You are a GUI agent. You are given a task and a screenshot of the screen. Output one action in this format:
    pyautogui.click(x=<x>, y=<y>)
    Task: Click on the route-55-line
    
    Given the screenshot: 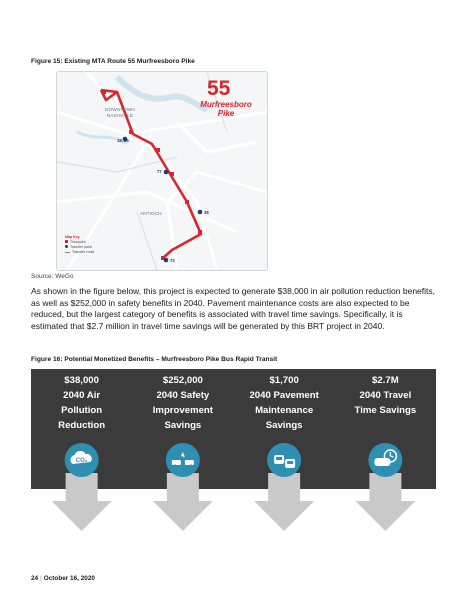 What is the action you would take?
    pyautogui.click(x=151, y=174)
    